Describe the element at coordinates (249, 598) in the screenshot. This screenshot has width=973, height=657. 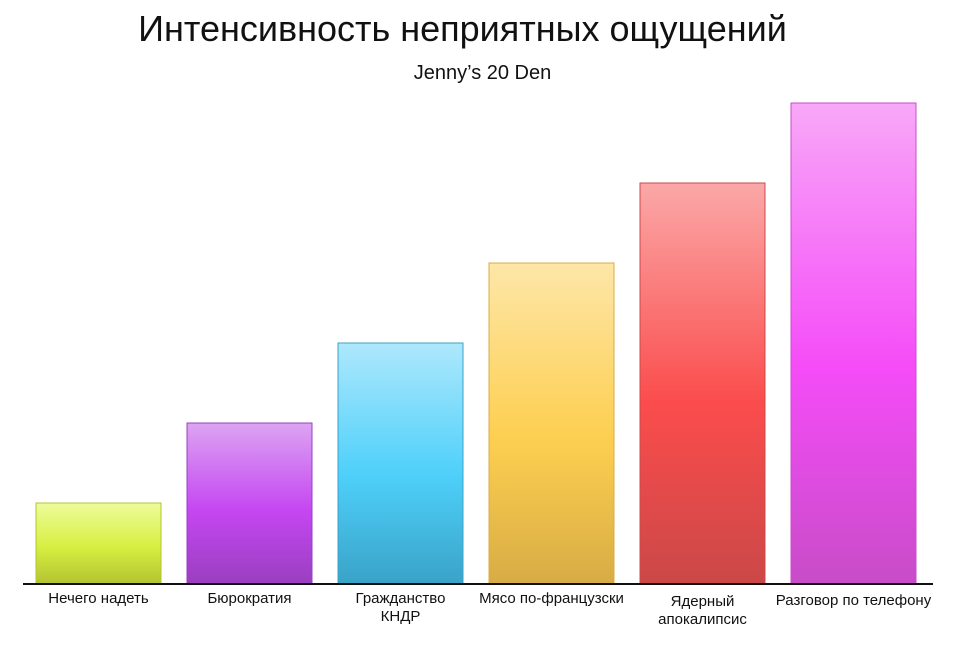
I see `x-tick-label: Бюрократия` at that location.